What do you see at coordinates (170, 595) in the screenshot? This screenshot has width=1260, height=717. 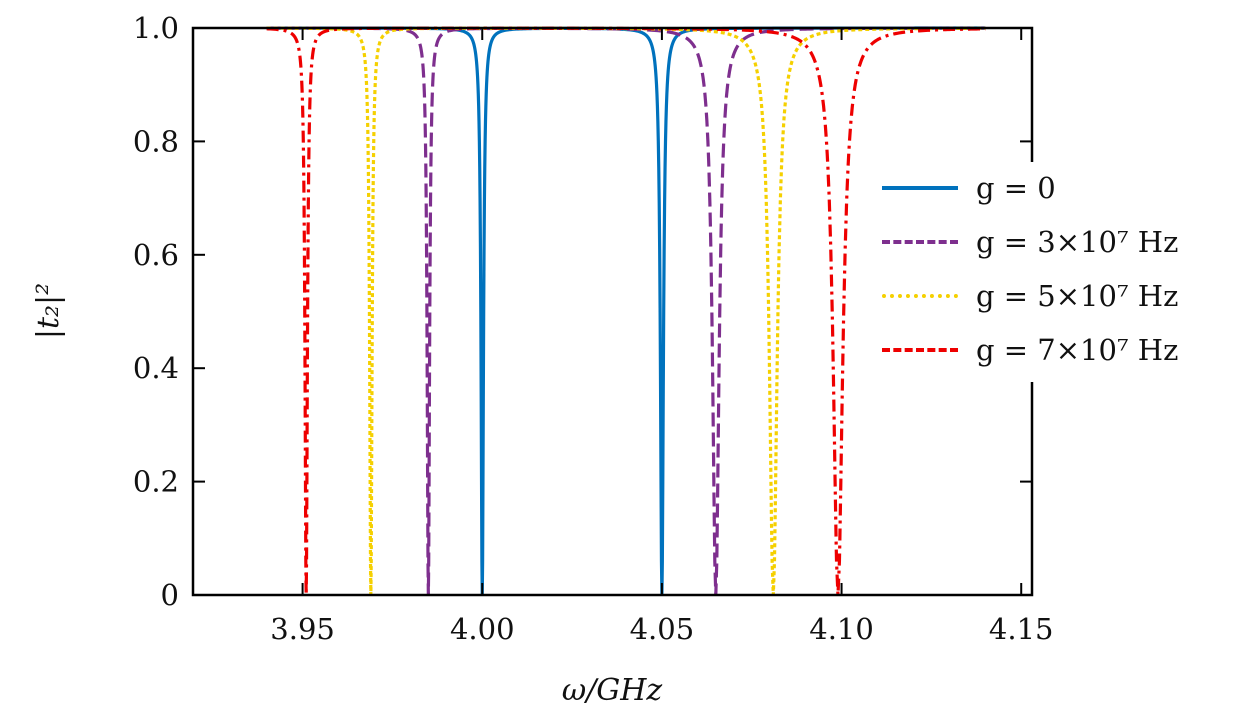 I see `y-tick-label: 0` at bounding box center [170, 595].